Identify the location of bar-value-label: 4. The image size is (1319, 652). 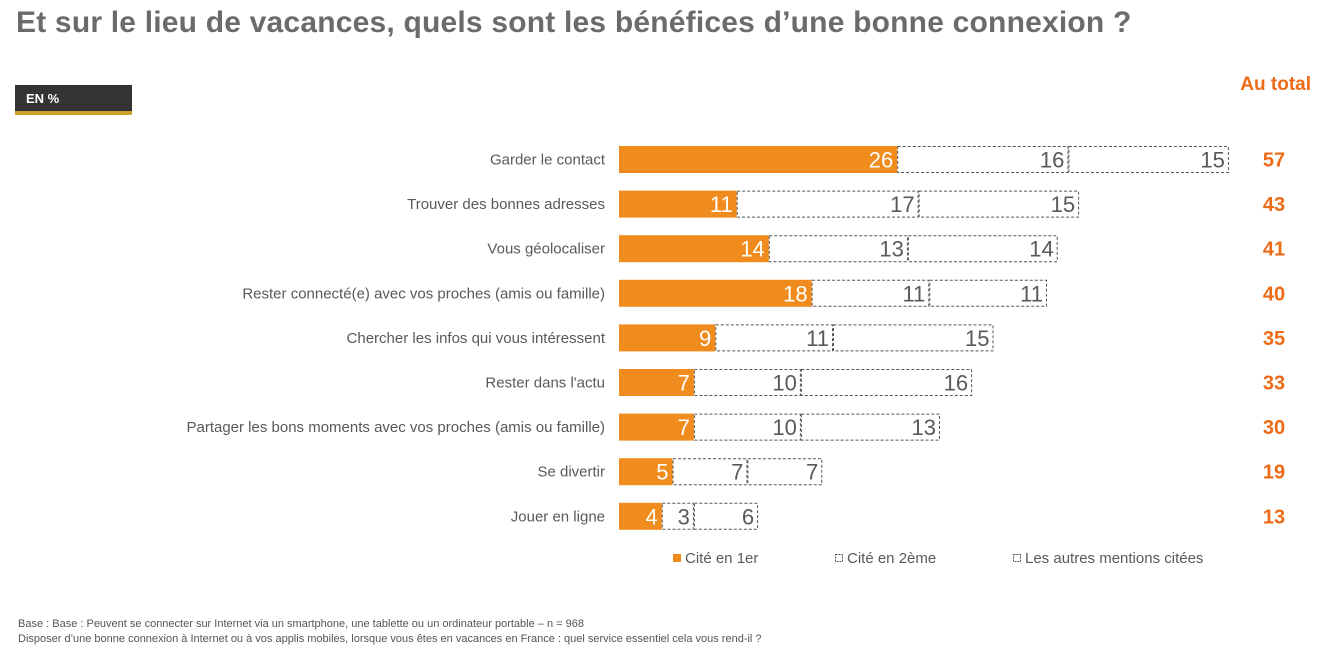
(652, 516).